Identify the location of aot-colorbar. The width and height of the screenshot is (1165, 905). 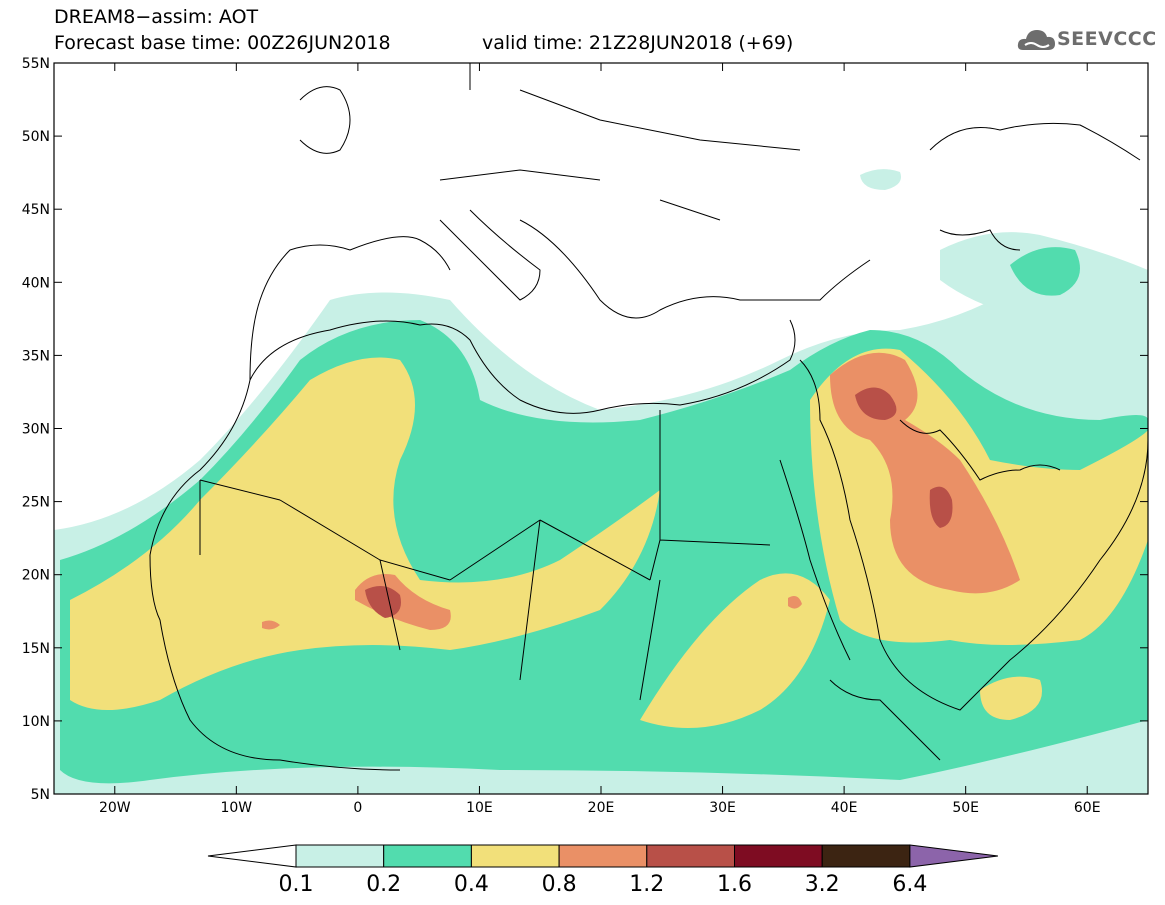
(602, 856).